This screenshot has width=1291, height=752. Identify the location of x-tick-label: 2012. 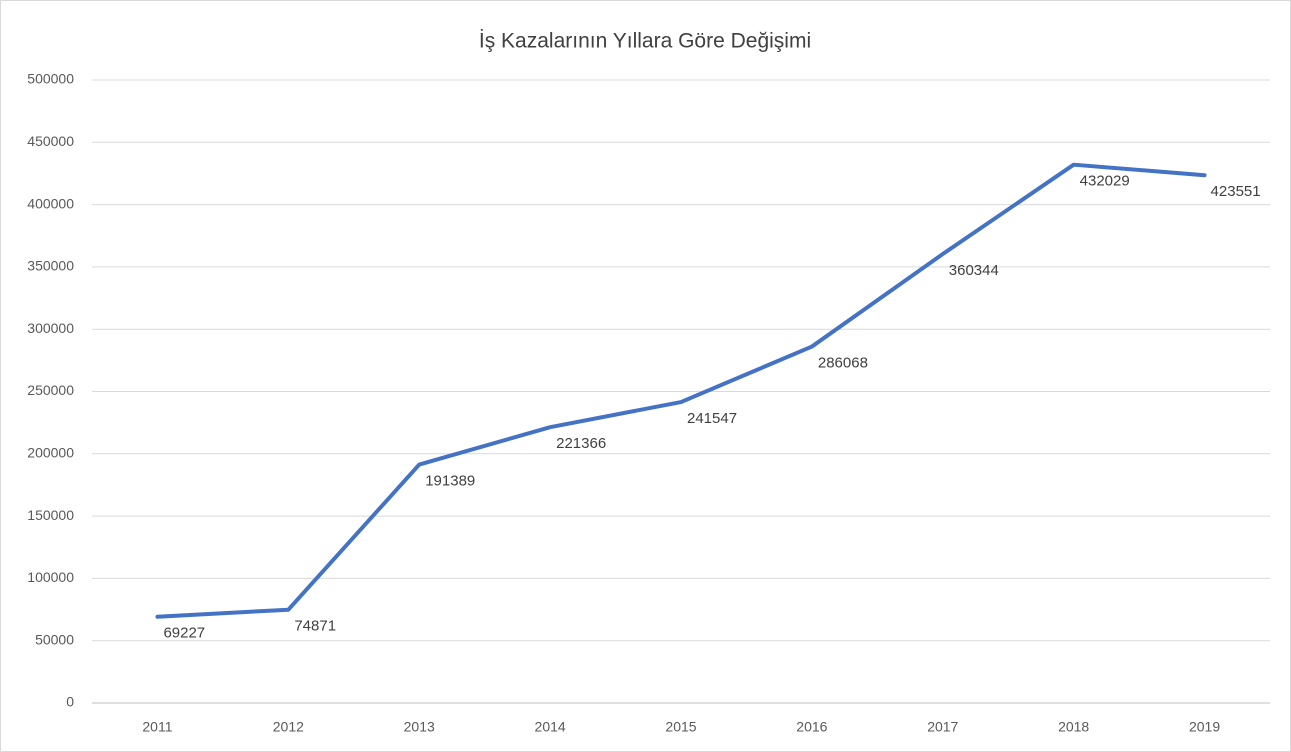
(288, 727).